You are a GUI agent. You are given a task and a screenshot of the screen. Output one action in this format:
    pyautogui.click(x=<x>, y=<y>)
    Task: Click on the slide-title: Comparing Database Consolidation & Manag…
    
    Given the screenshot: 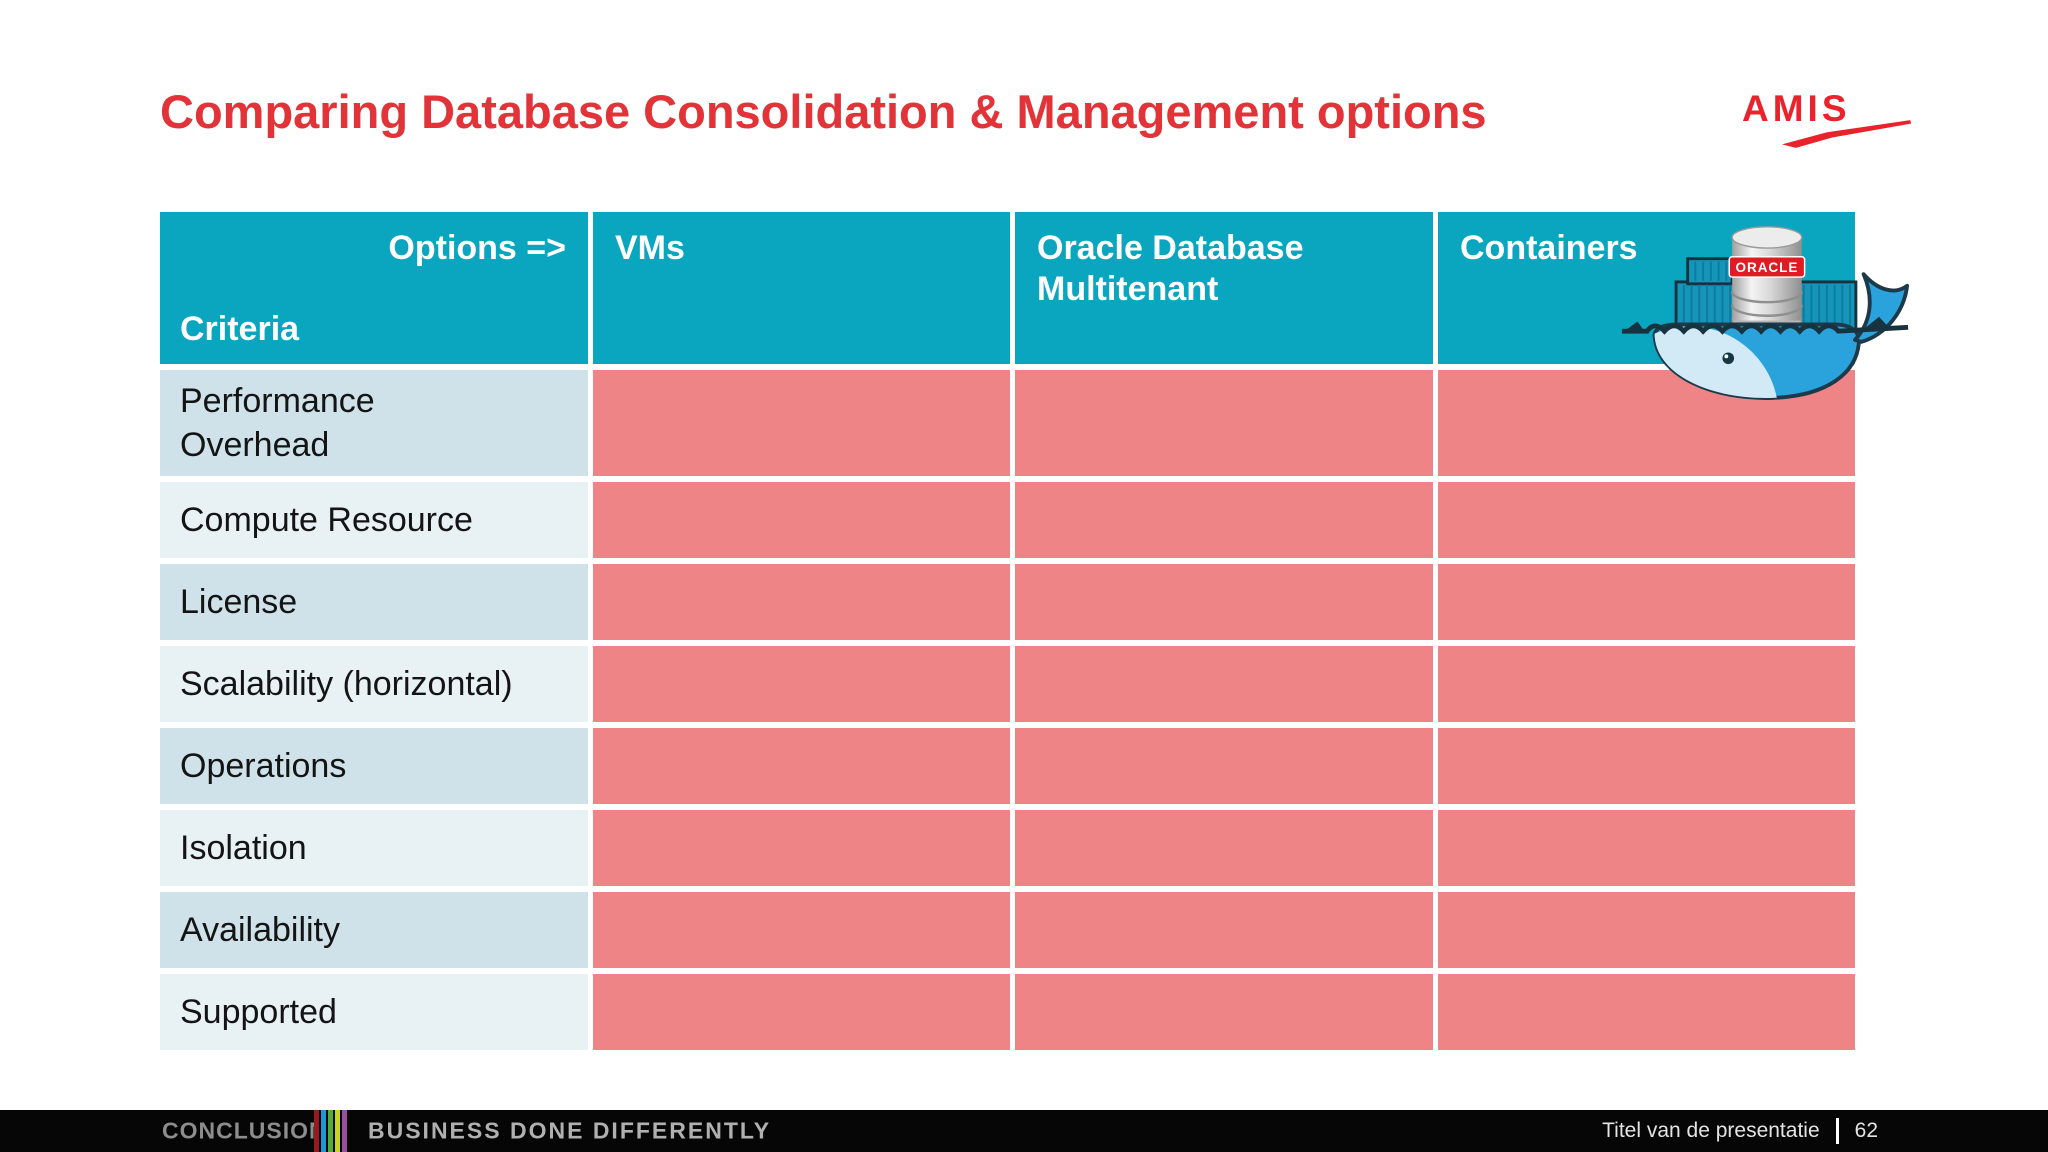 What is the action you would take?
    pyautogui.click(x=823, y=111)
    